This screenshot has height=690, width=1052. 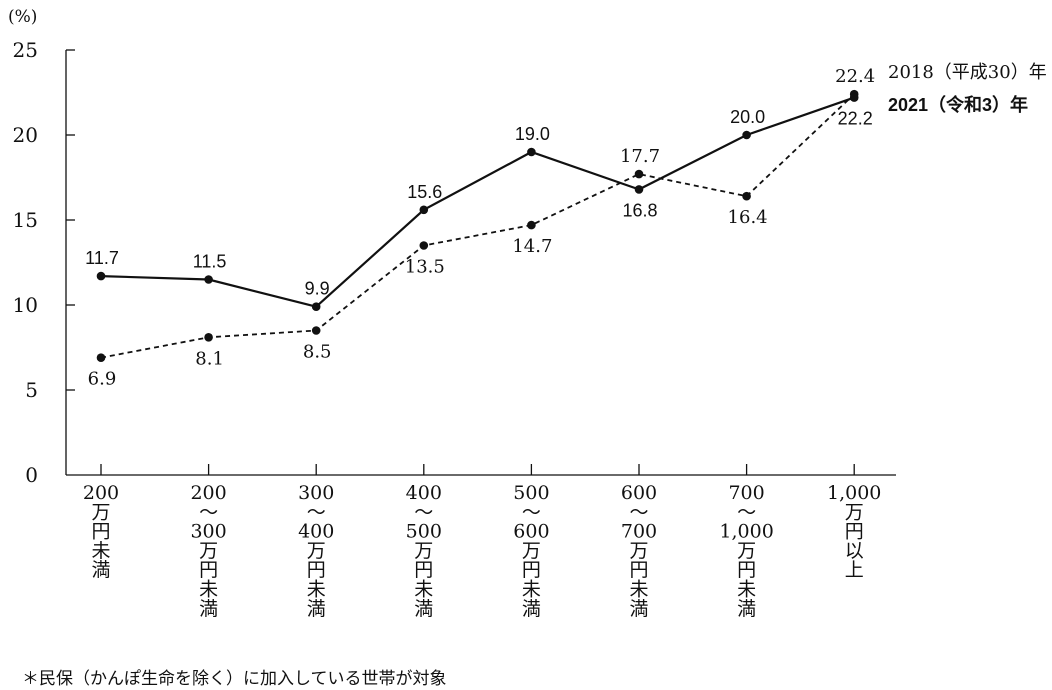 I want to click on data-label: 11.7, so click(x=102, y=258).